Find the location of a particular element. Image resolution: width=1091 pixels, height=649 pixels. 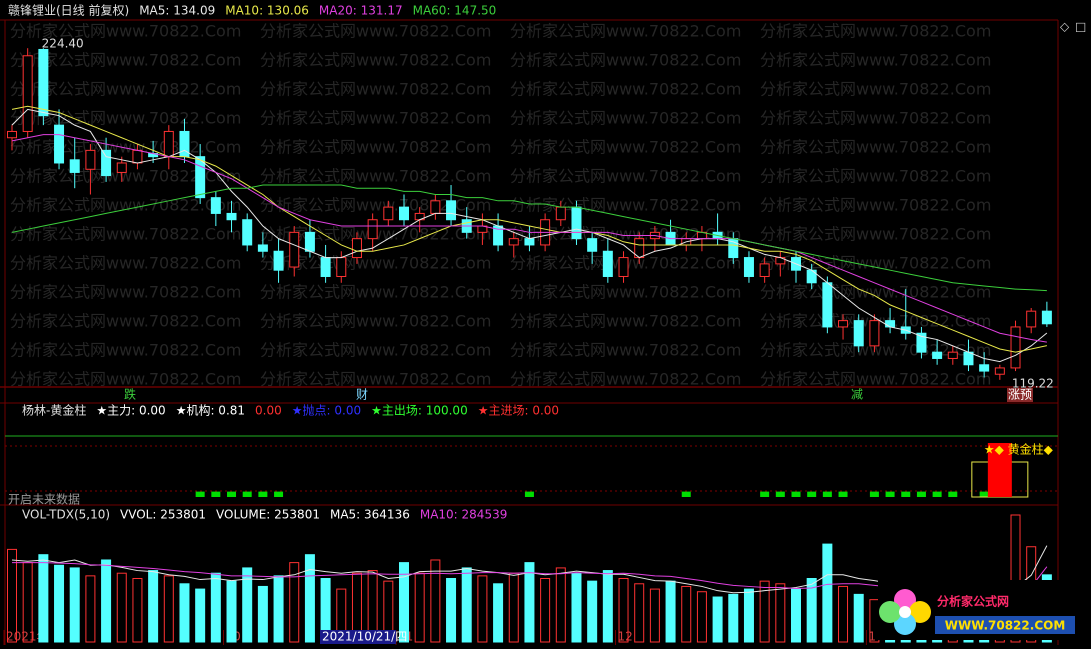

legend-text: 0.00 is located at coordinates (268, 411).